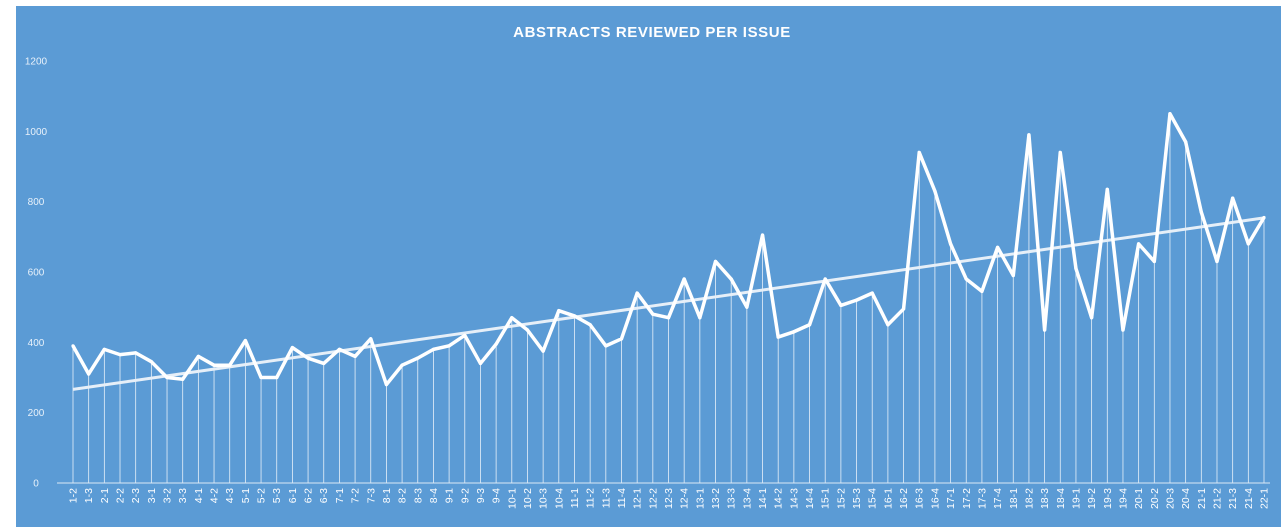 The image size is (1281, 527). Describe the element at coordinates (512, 498) in the screenshot. I see `x-tick-label: 10-1` at that location.